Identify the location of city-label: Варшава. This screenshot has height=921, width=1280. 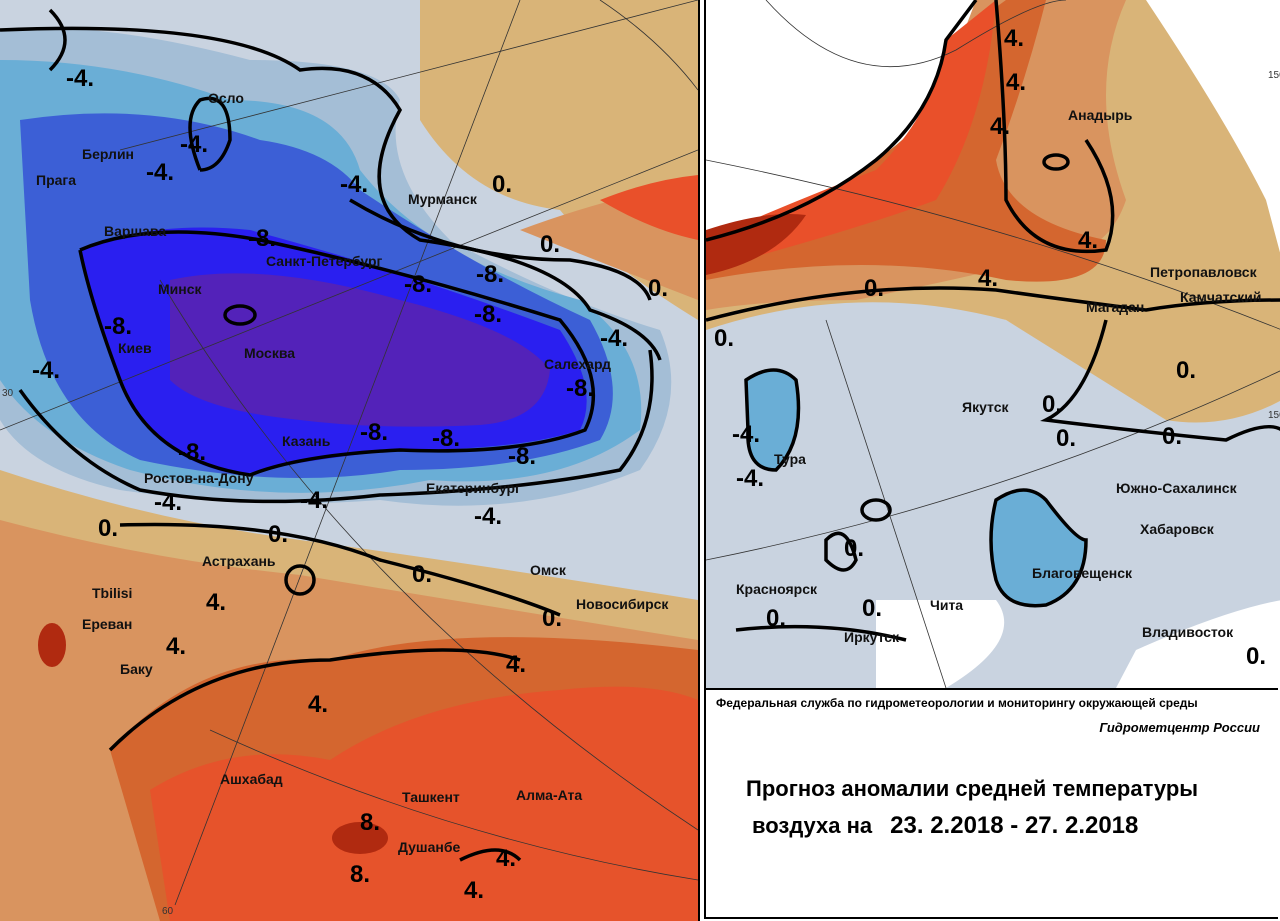
(135, 231).